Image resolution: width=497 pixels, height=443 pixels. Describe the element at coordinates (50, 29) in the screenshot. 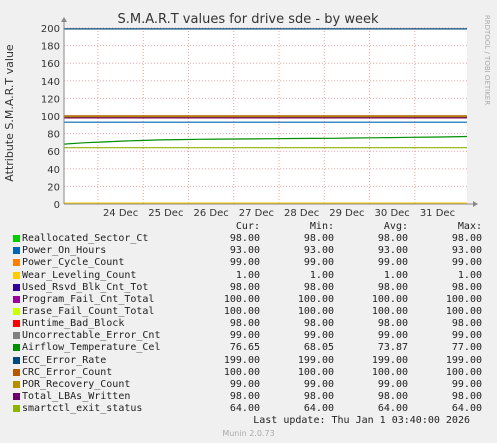

I see `y-tick-label: 200` at that location.